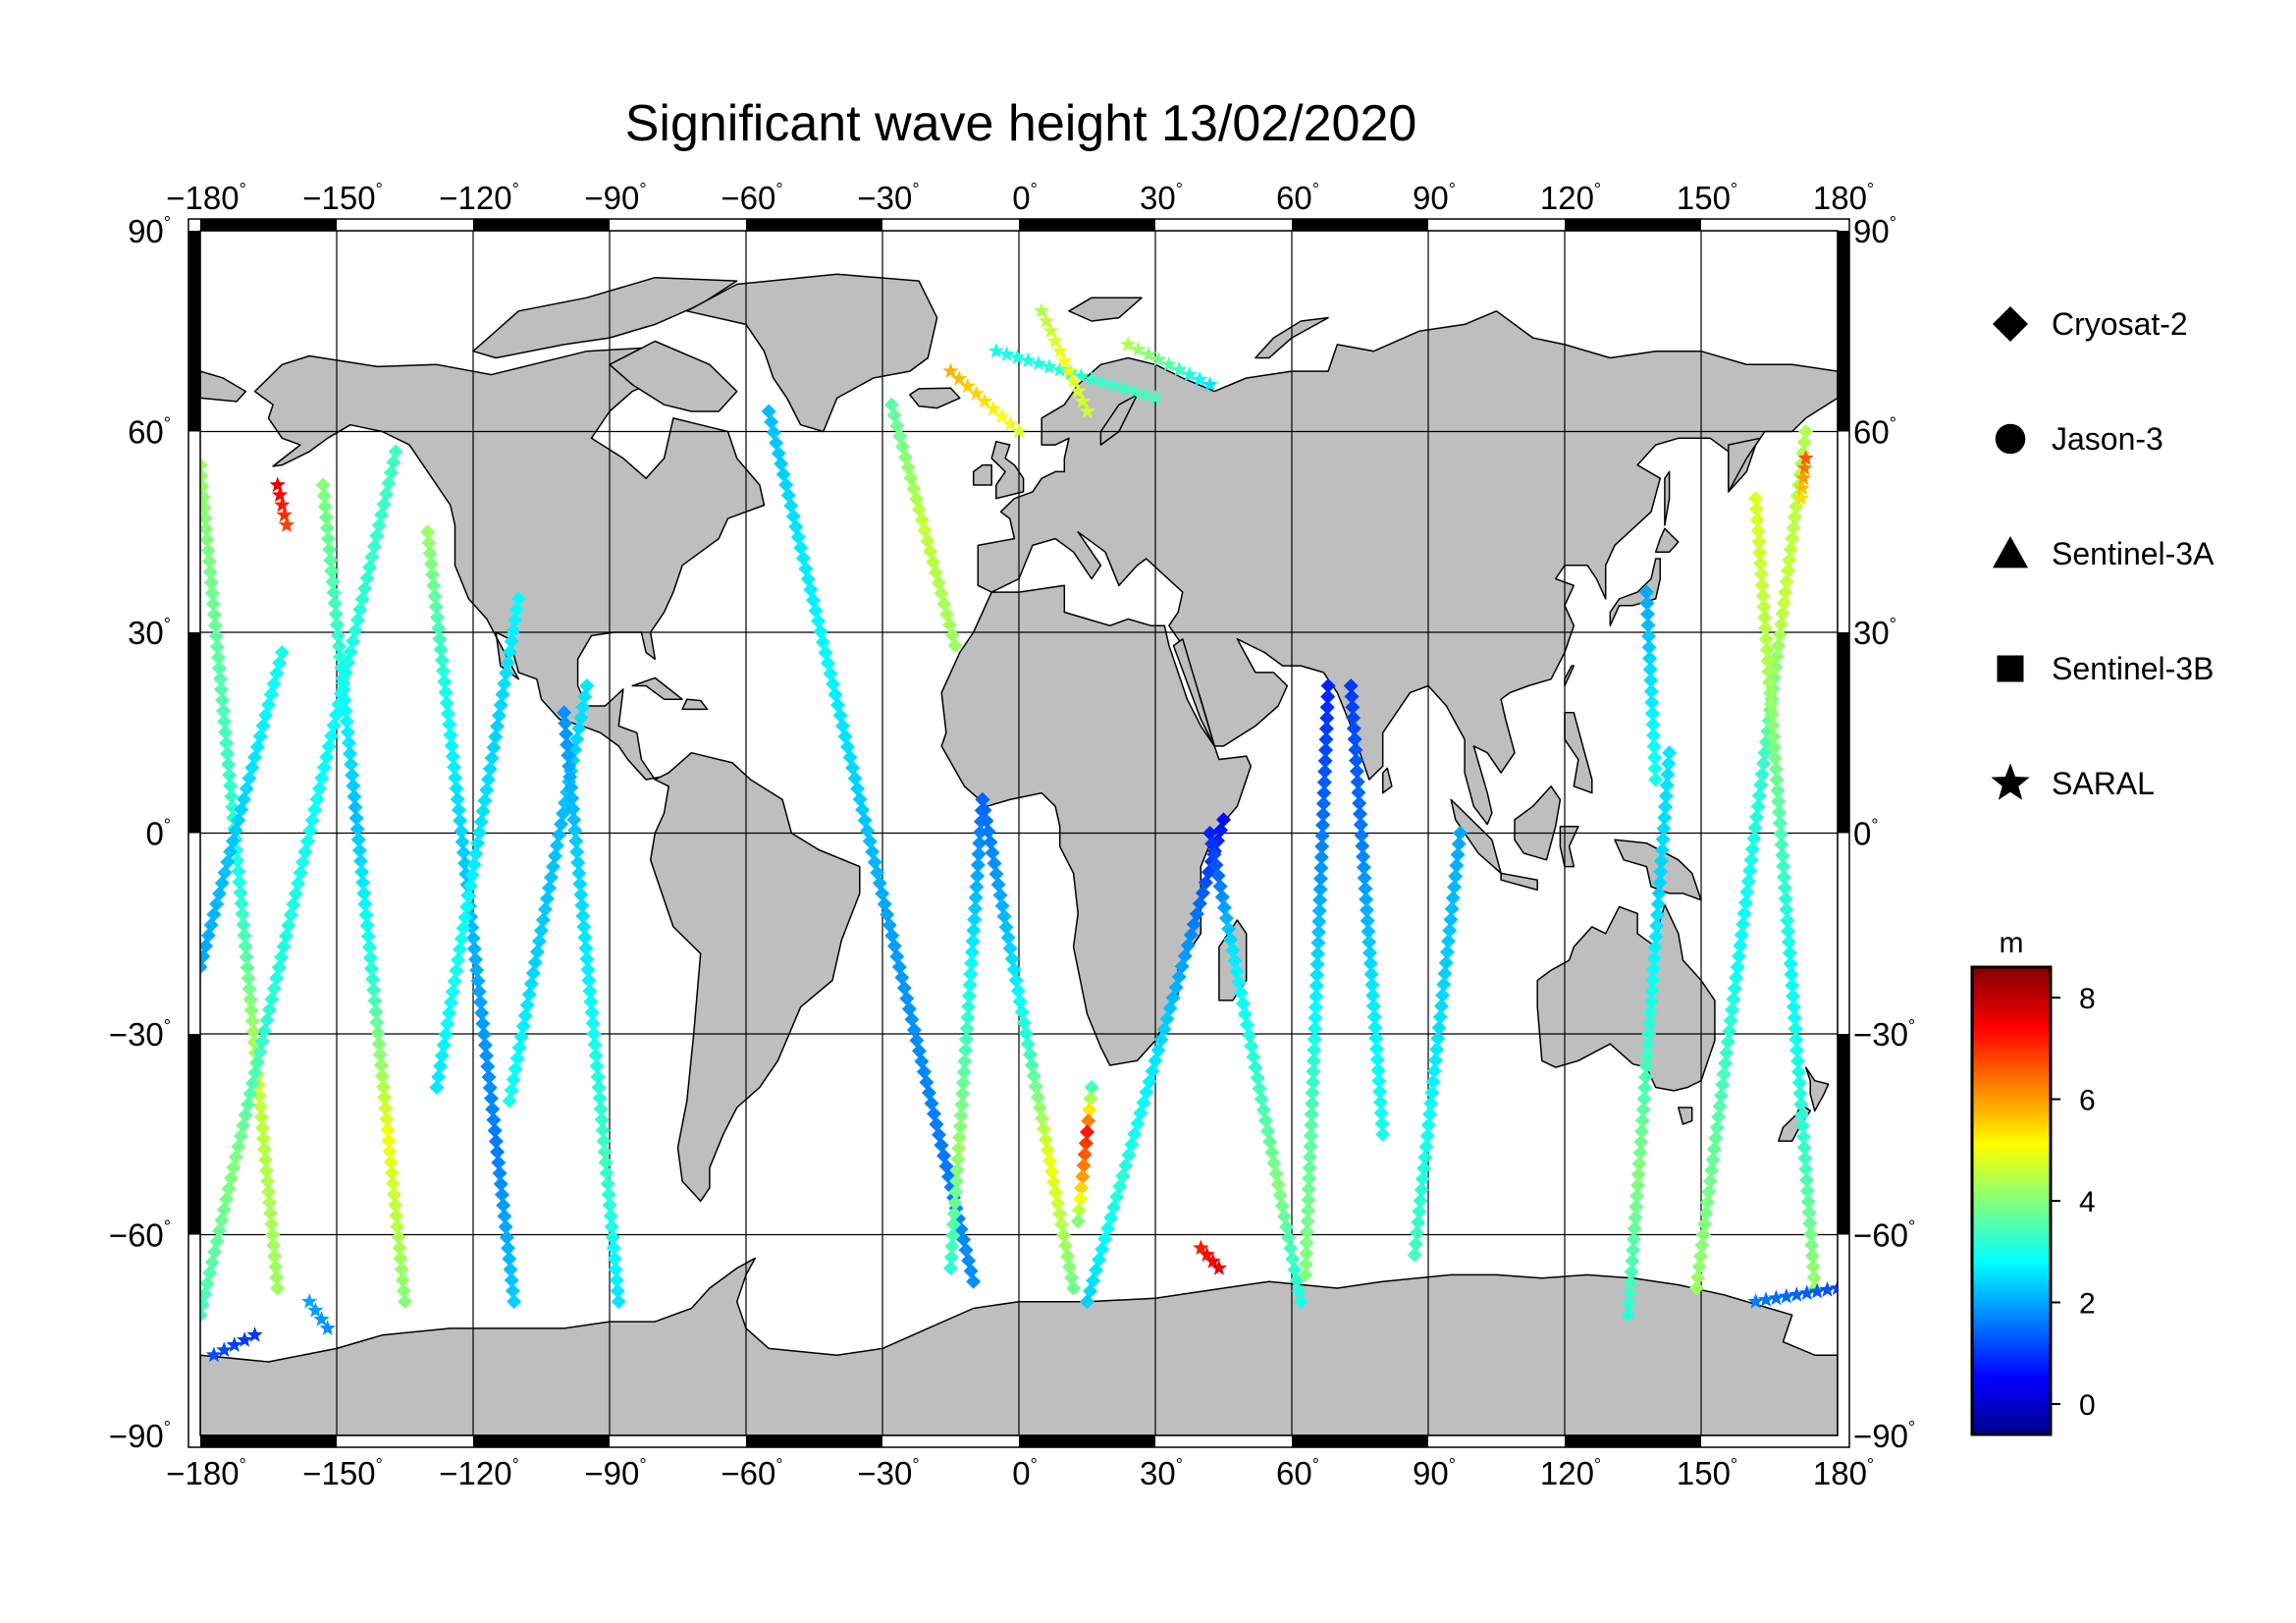 This screenshot has height=1623, width=2296. I want to click on lat-tick-label-right: 0°, so click(1866, 834).